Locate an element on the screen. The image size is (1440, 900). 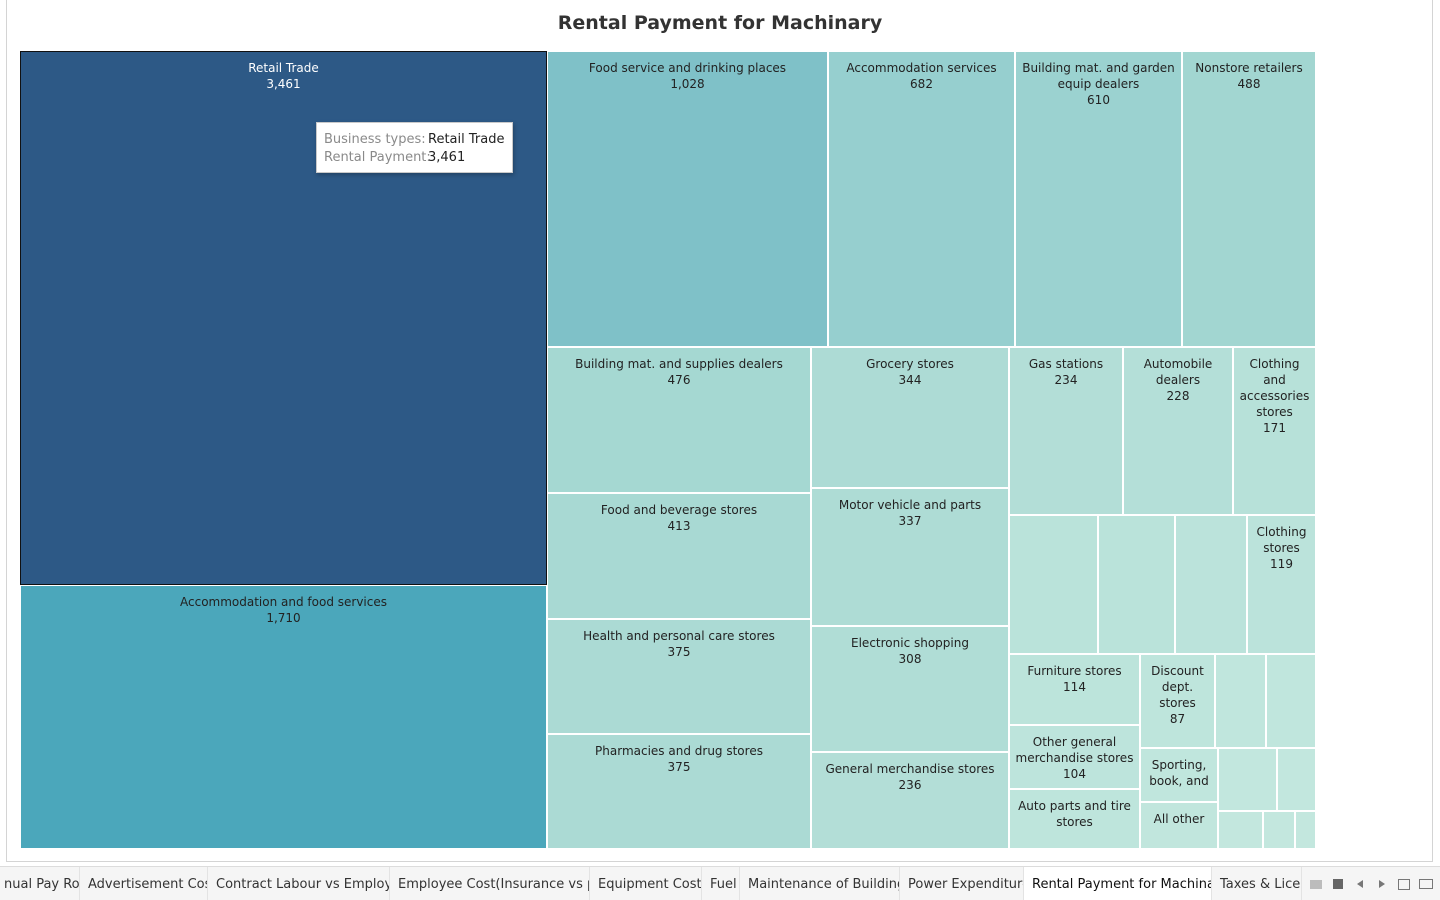
treemap-cell-value: 337 is located at coordinates (910, 521).